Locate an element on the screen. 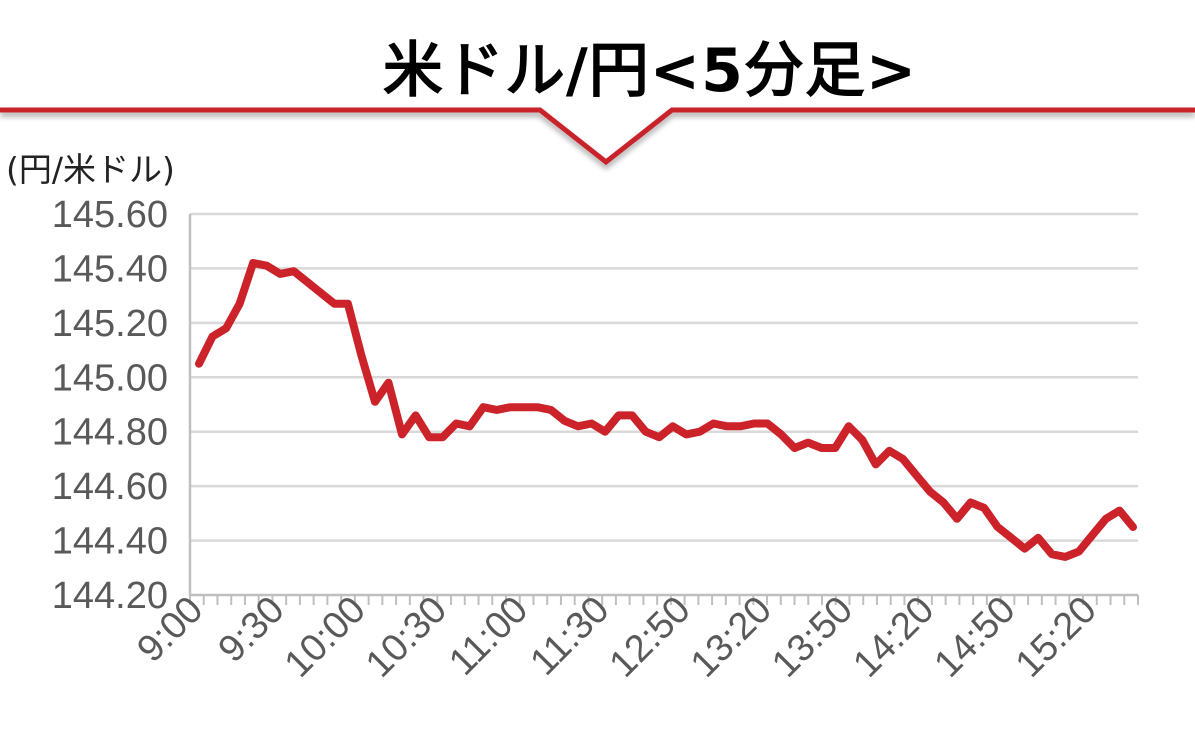 This screenshot has height=751, width=1195. y-tick-label: 145.60 is located at coordinates (110, 215).